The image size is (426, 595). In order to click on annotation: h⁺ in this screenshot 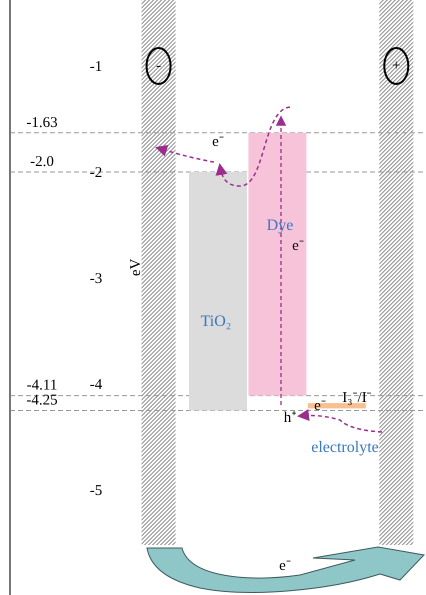, I will do `click(290, 418)`.